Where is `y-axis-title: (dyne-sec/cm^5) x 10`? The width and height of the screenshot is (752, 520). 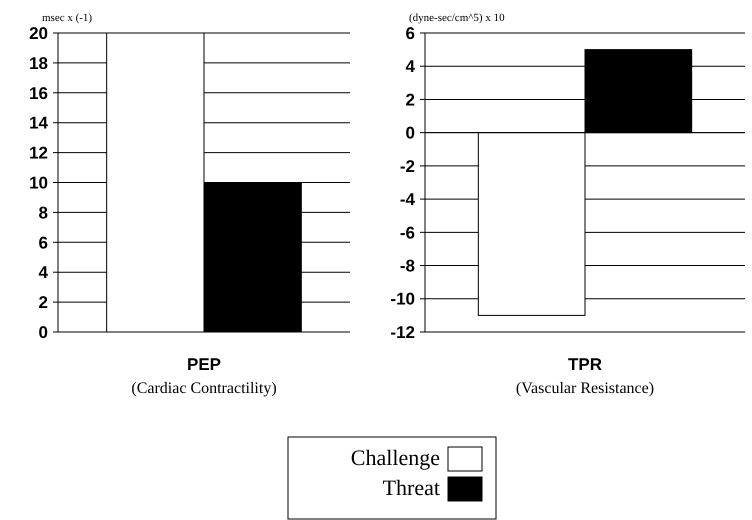 y-axis-title: (dyne-sec/cm^5) x 10 is located at coordinates (457, 18).